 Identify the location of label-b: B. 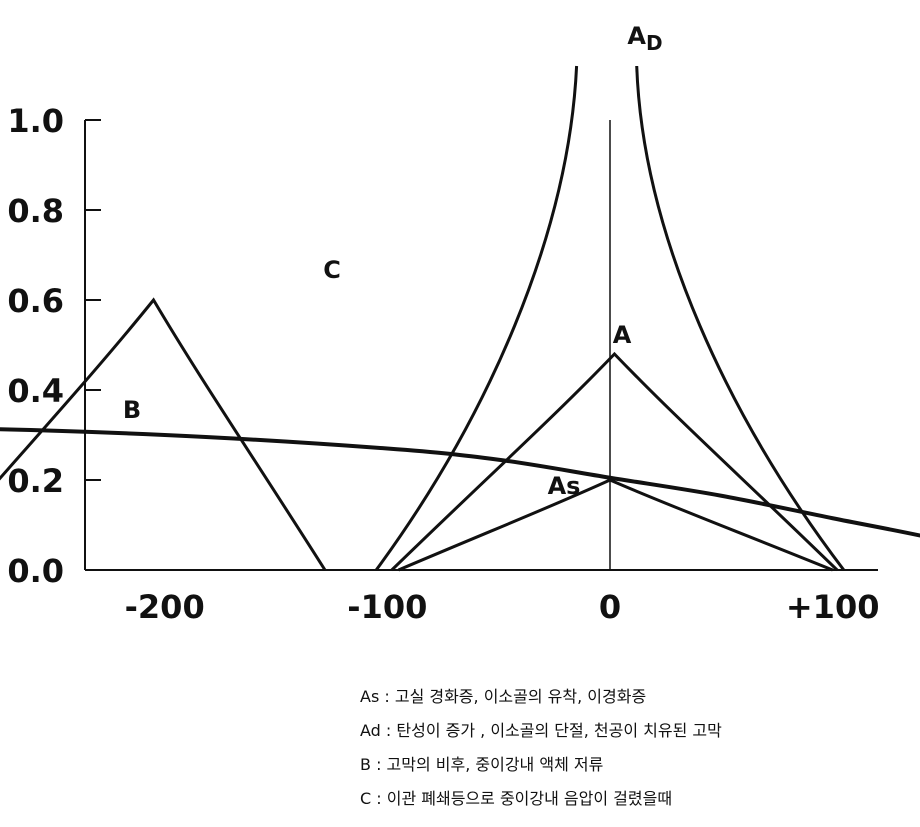
(132, 410).